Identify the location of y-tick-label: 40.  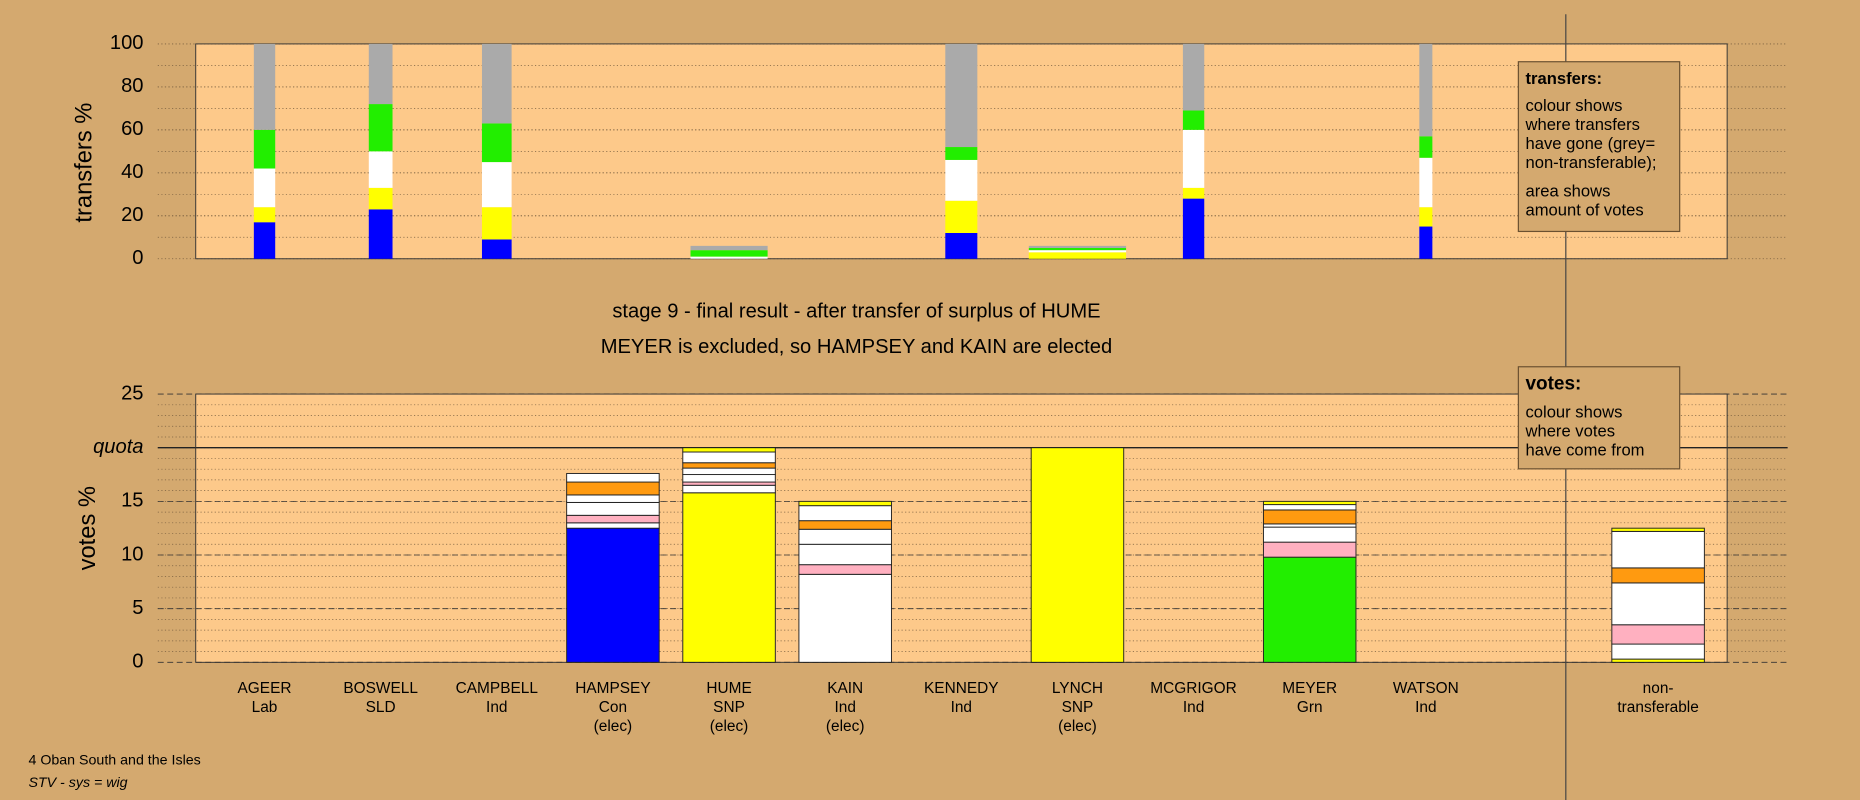
(132, 172).